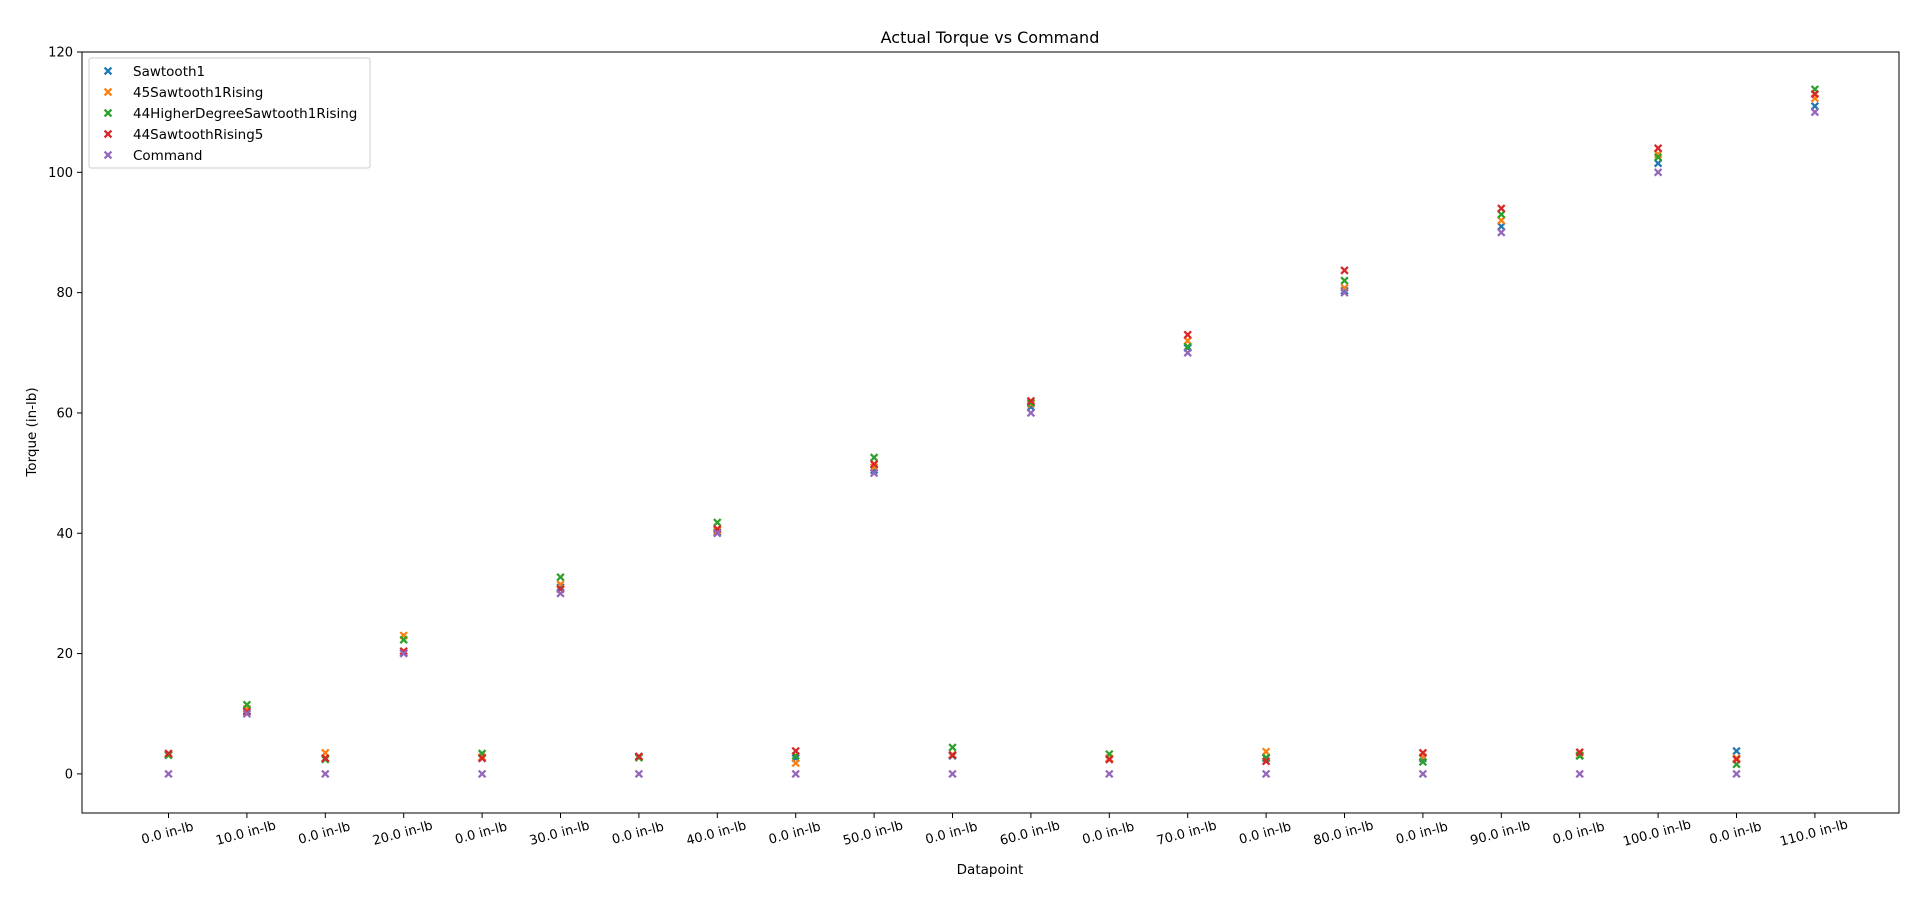  What do you see at coordinates (198, 135) in the screenshot?
I see `legend-entry: 44SawtoothRising5` at bounding box center [198, 135].